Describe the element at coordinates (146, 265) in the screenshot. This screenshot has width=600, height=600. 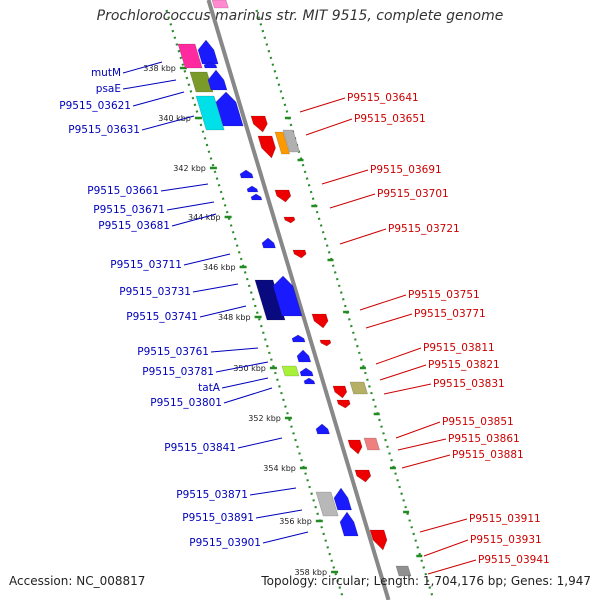
I see `forward-gene-label: P9515_03711` at that location.